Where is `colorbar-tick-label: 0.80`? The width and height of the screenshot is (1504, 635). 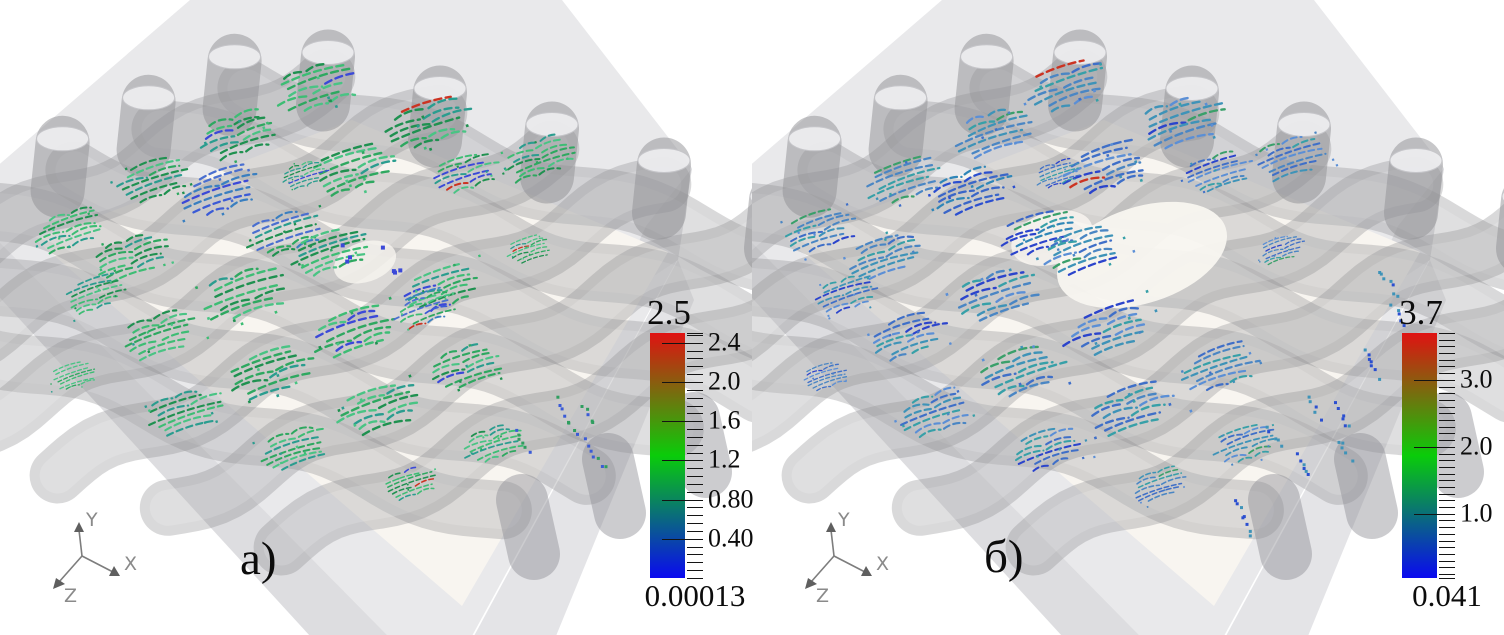
colorbar-tick-label: 0.80 is located at coordinates (731, 499).